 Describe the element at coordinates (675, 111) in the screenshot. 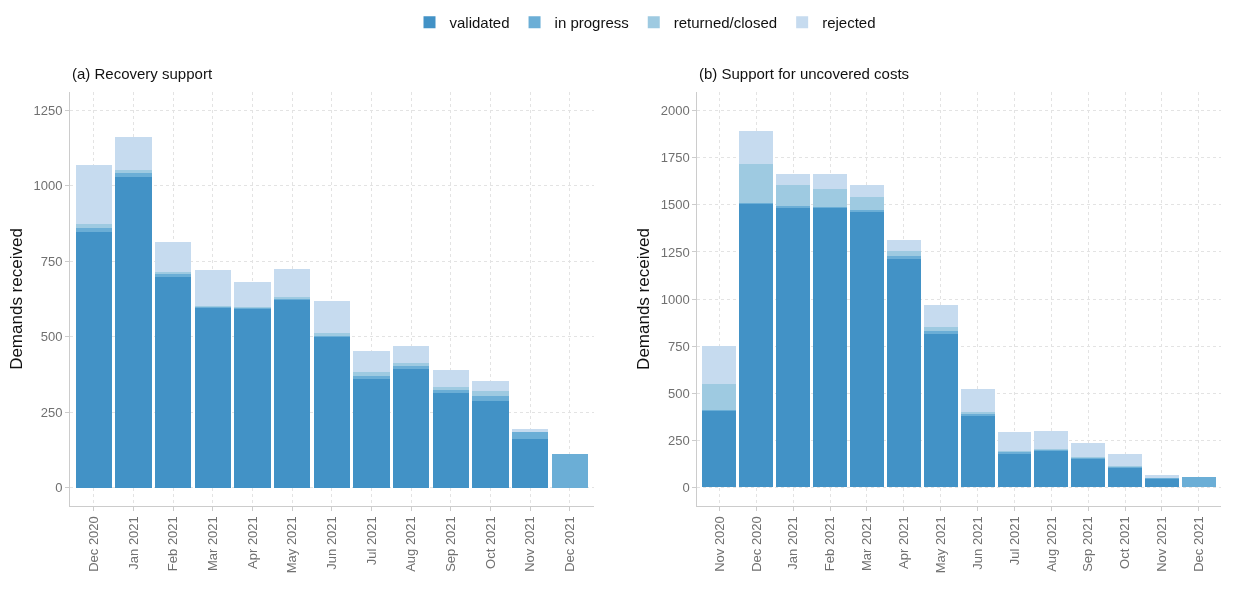

I see `y-tick-label: 2000` at that location.